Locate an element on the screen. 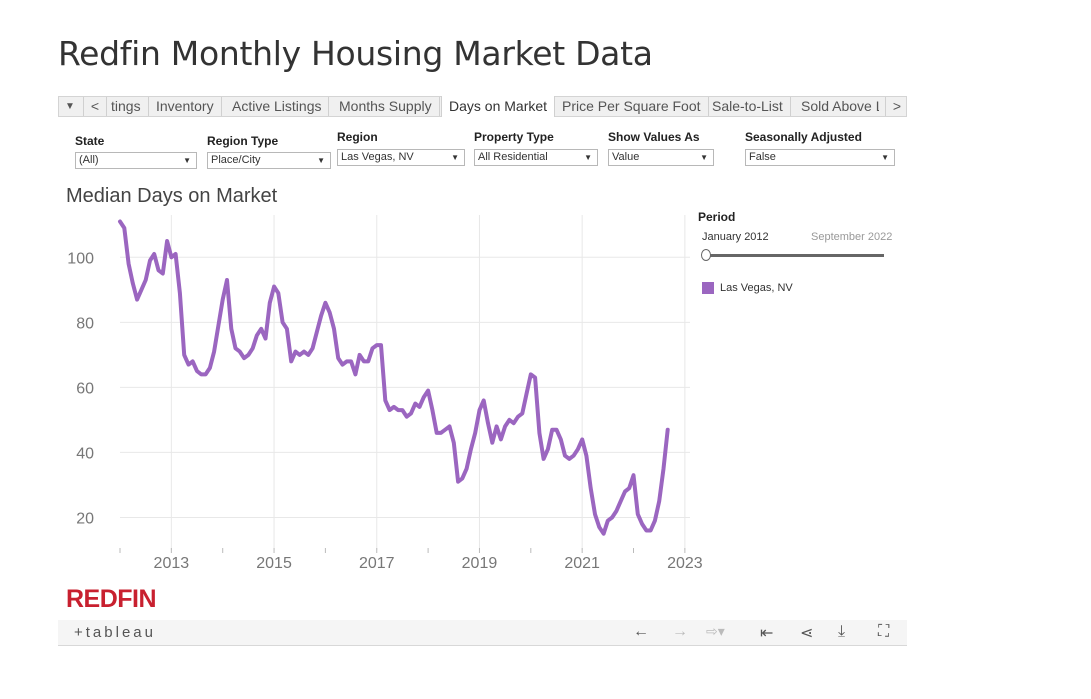 This screenshot has height=699, width=1091. revert-all-icon: ⇤ is located at coordinates (767, 633).